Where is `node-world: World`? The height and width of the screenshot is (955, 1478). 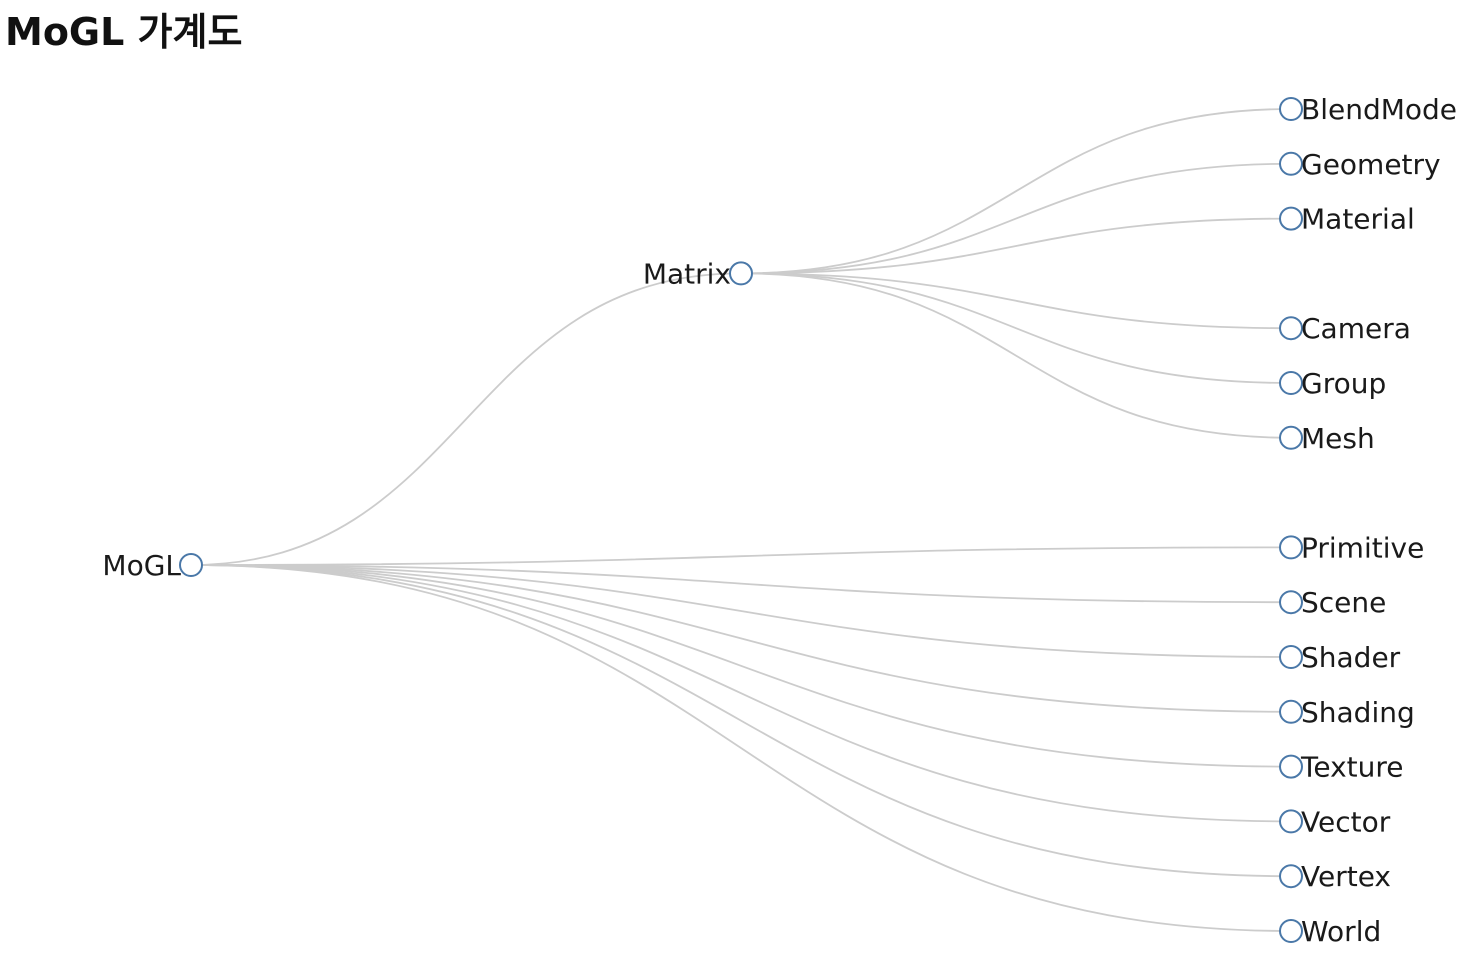 node-world: World is located at coordinates (1330, 931).